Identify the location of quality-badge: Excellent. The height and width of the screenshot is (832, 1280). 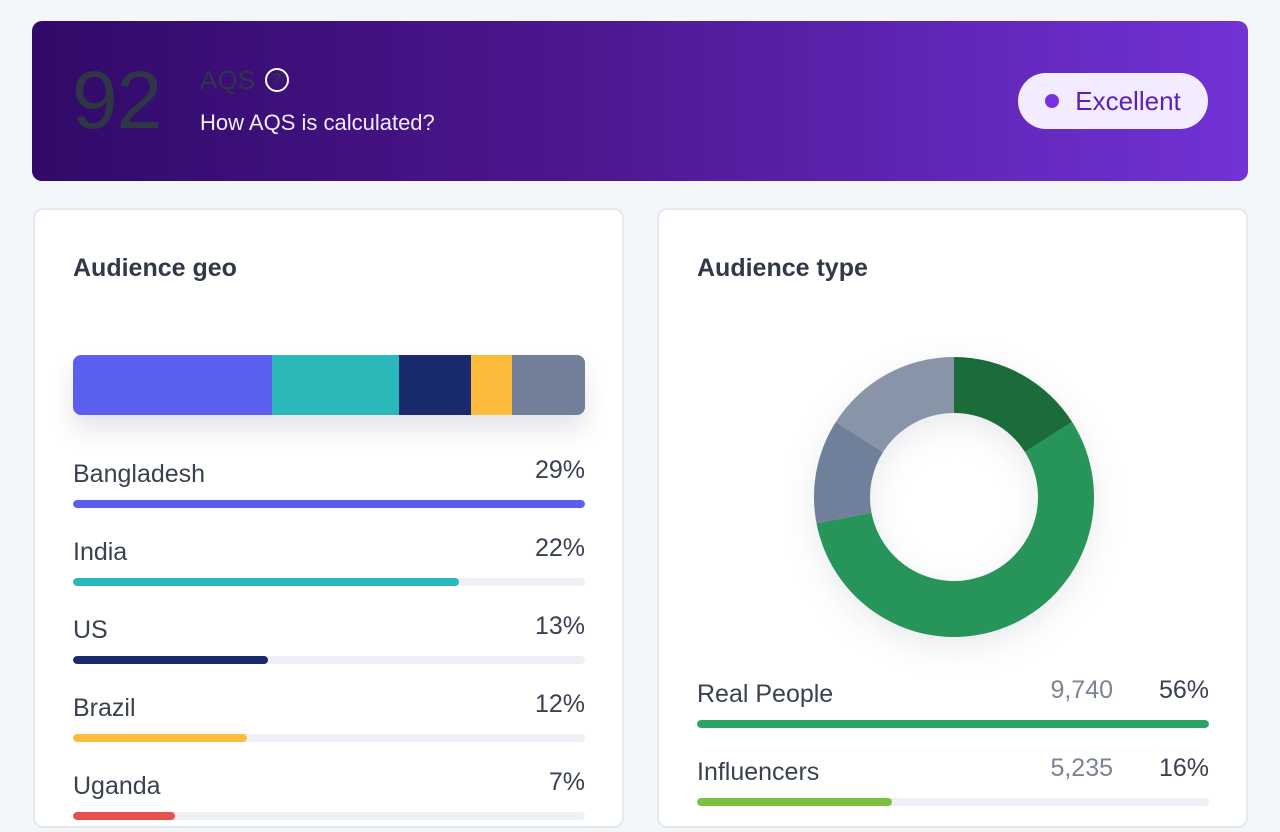
(1113, 101).